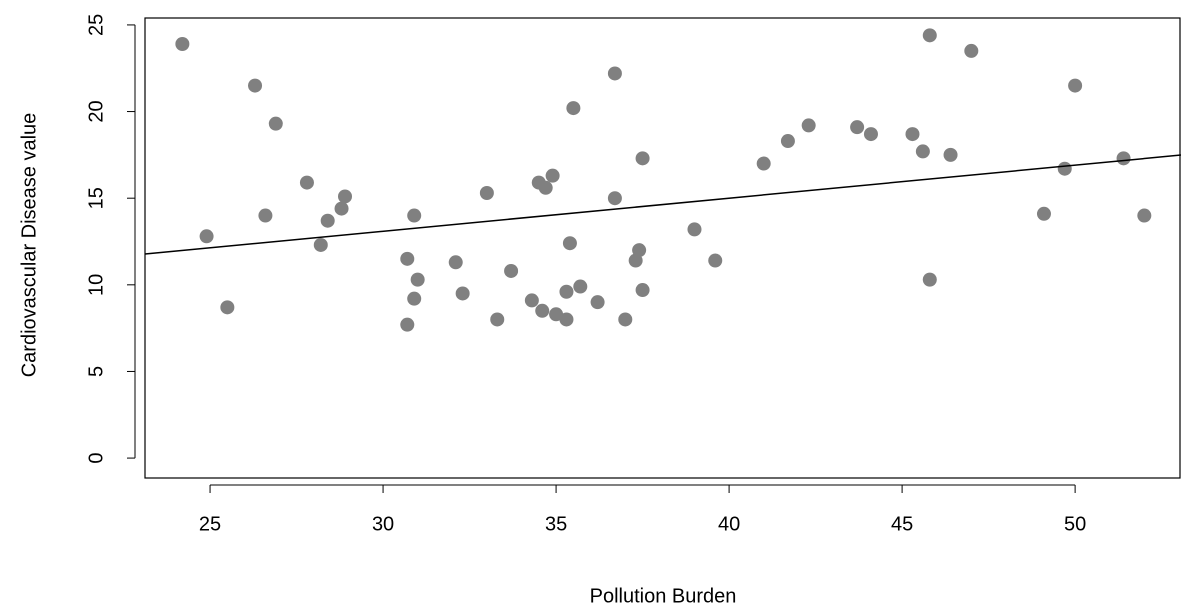 The image size is (1181, 611). I want to click on x-tick-label: 35, so click(556, 524).